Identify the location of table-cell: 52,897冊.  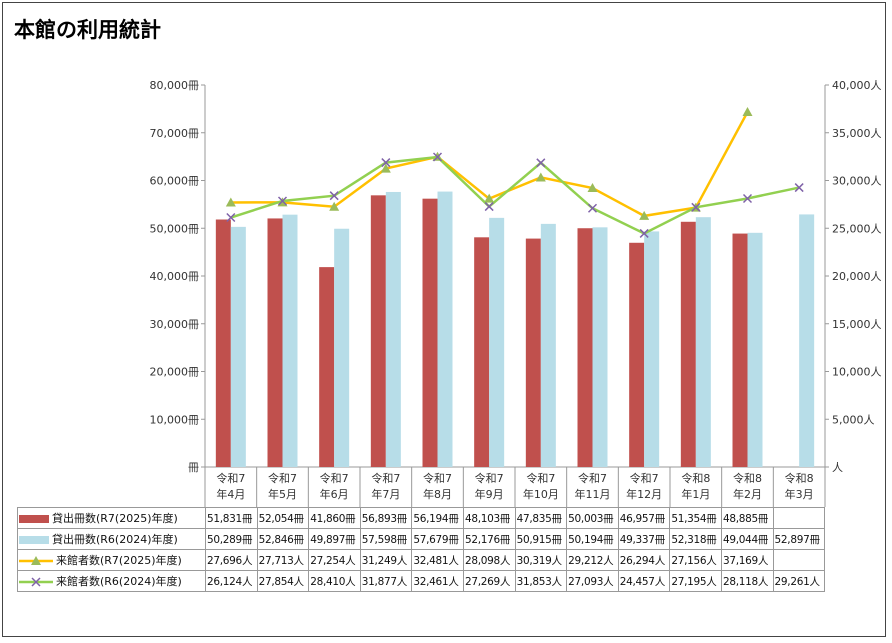
(799, 539).